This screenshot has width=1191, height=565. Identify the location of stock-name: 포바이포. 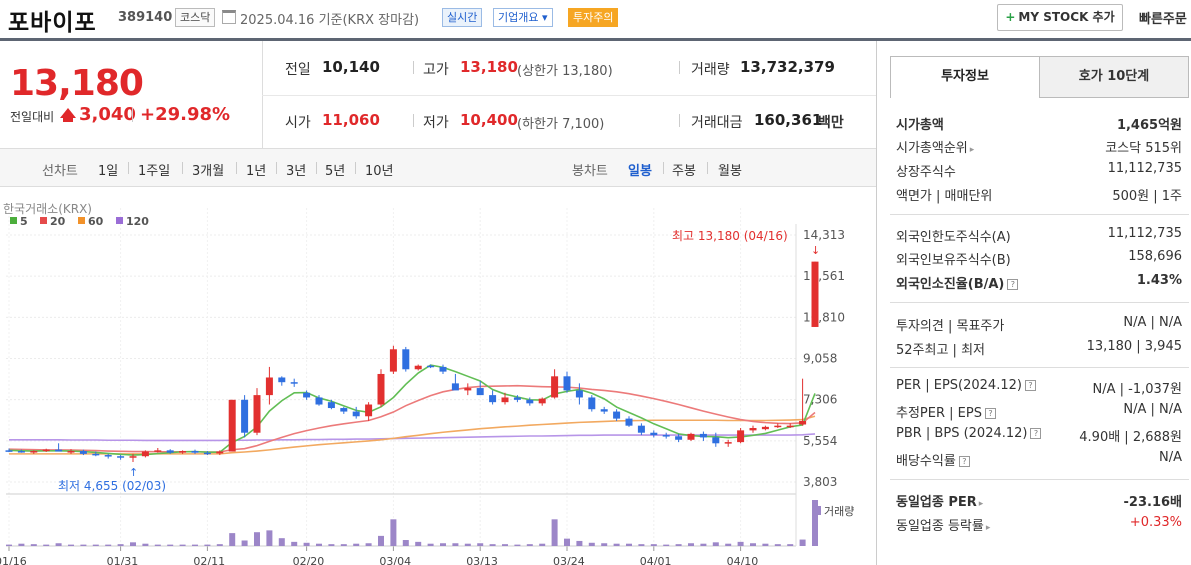
(52, 23).